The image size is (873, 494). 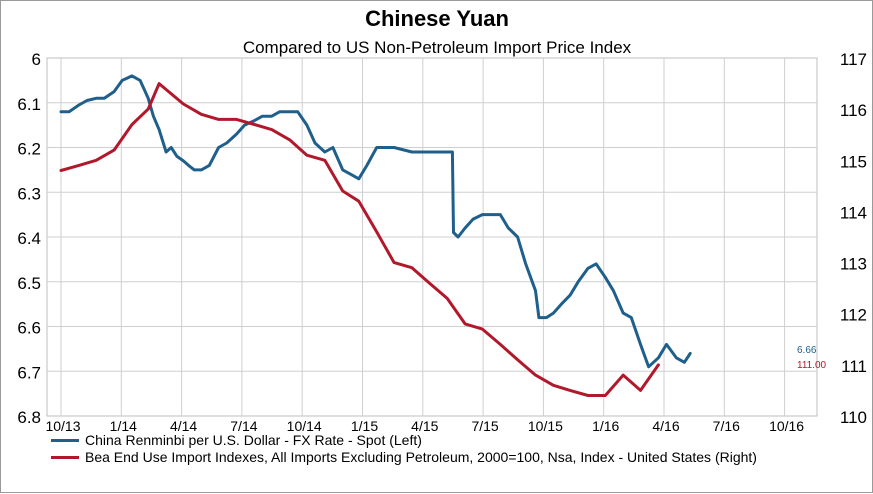 What do you see at coordinates (29, 104) in the screenshot?
I see `left-tick-label: 6.1` at bounding box center [29, 104].